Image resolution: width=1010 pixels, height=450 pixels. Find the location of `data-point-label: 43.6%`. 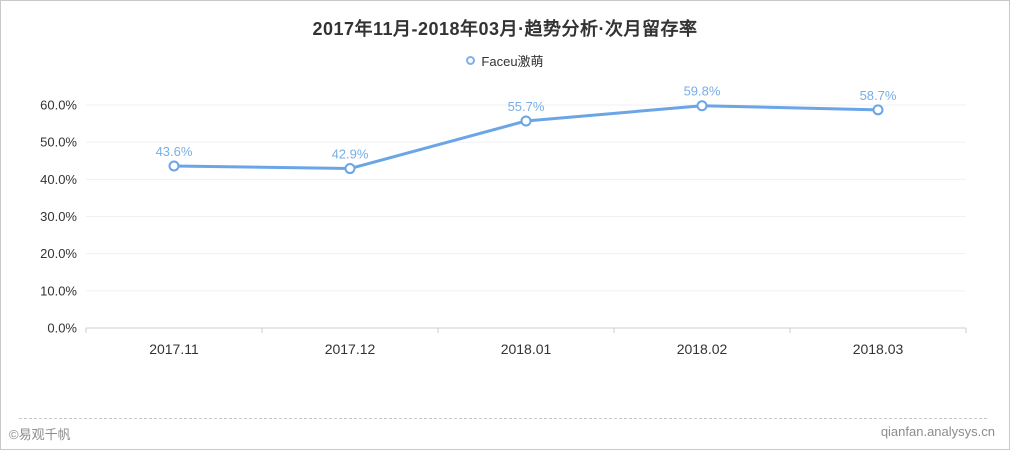

data-point-label: 43.6% is located at coordinates (174, 151).